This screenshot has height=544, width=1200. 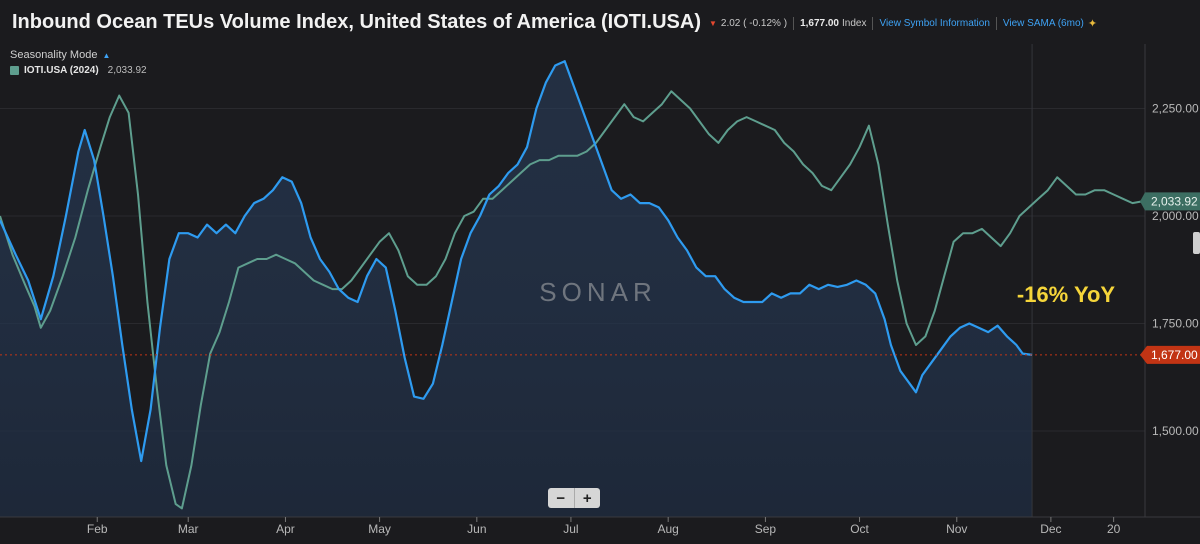 I want to click on down-arrow-icon: ▼, so click(x=712, y=23).